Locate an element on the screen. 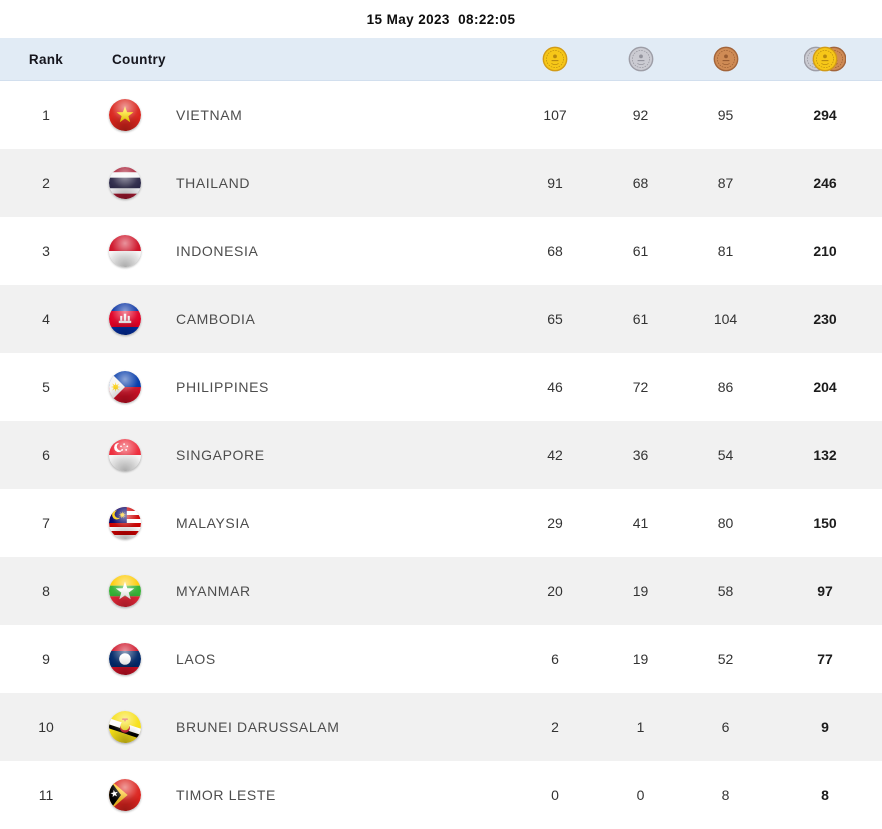  total-count: 8 is located at coordinates (825, 795).